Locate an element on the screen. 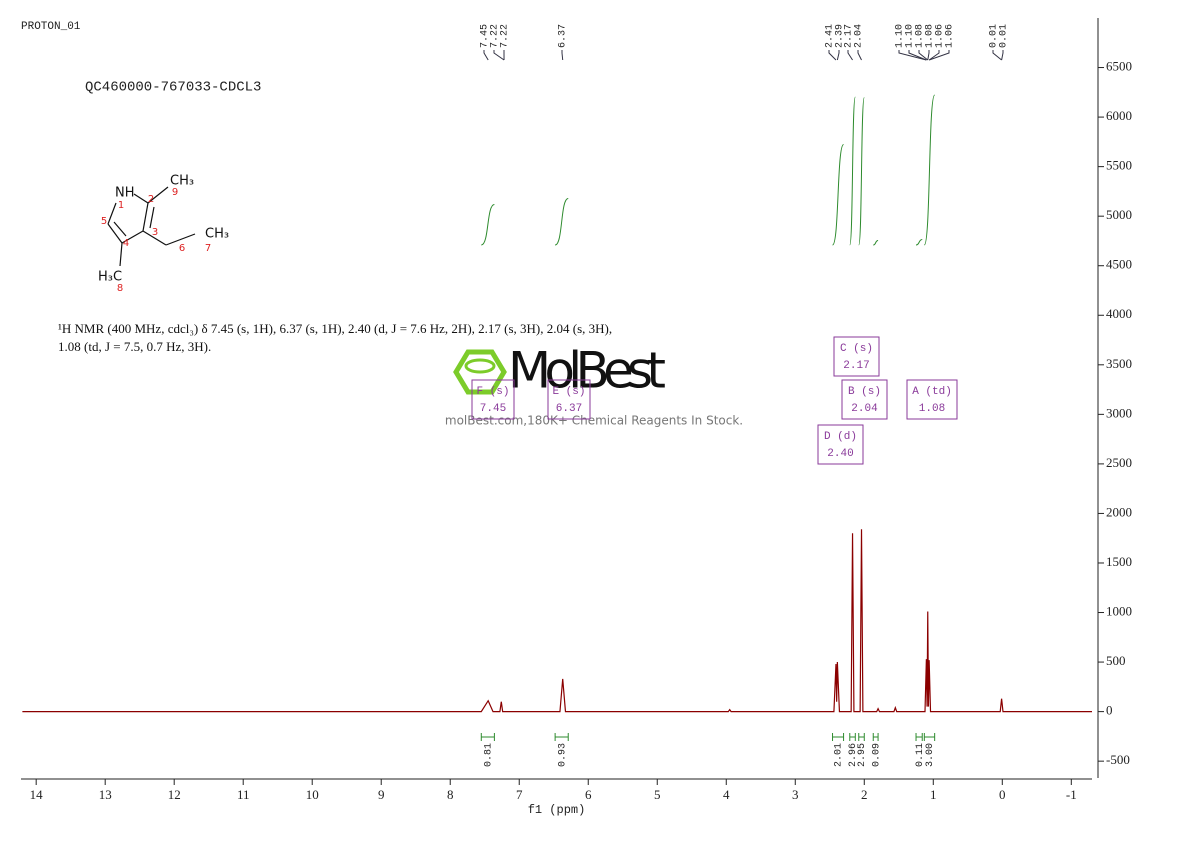  peak-label: 2.17 is located at coordinates (849, 36).